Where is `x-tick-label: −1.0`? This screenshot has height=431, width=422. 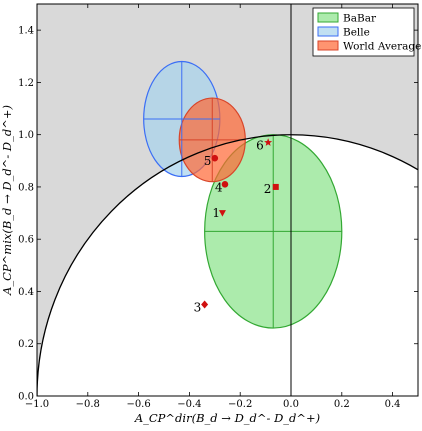 x-tick-label: −1.0 is located at coordinates (37, 404).